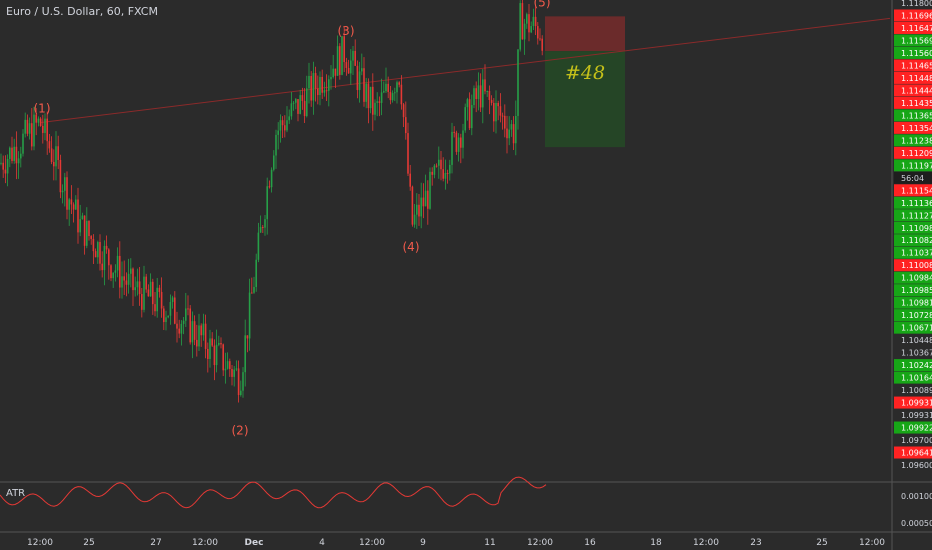 The image size is (932, 550). What do you see at coordinates (423, 543) in the screenshot?
I see `time-axis-label: 9` at bounding box center [423, 543].